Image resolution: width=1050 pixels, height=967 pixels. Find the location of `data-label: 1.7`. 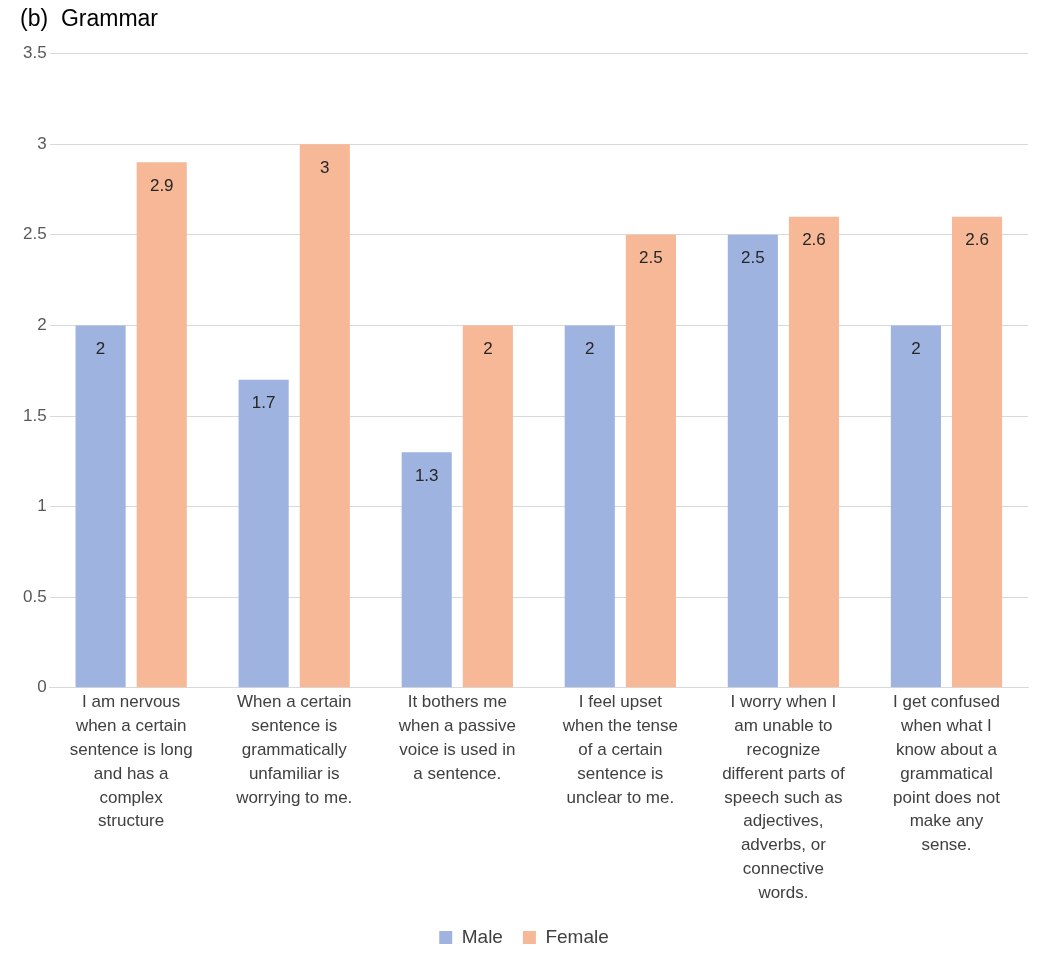

data-label: 1.7 is located at coordinates (263, 403).